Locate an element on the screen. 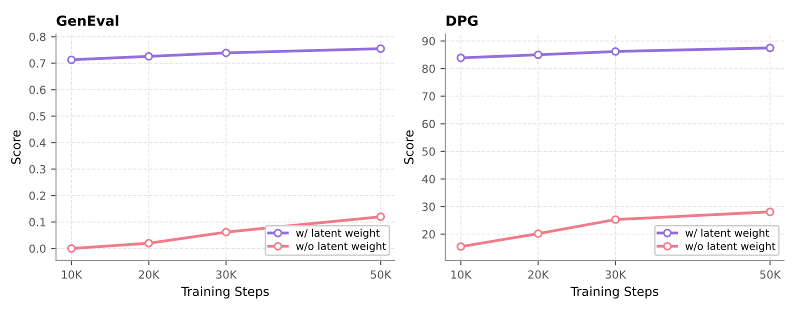  y-tick-label: 0.1 is located at coordinates (37, 222).